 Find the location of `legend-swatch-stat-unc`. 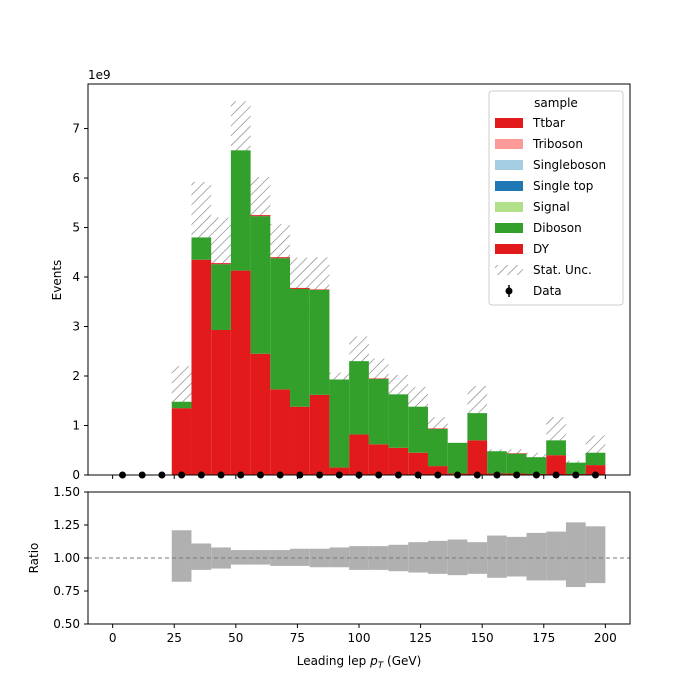

legend-swatch-stat-unc is located at coordinates (509, 270).